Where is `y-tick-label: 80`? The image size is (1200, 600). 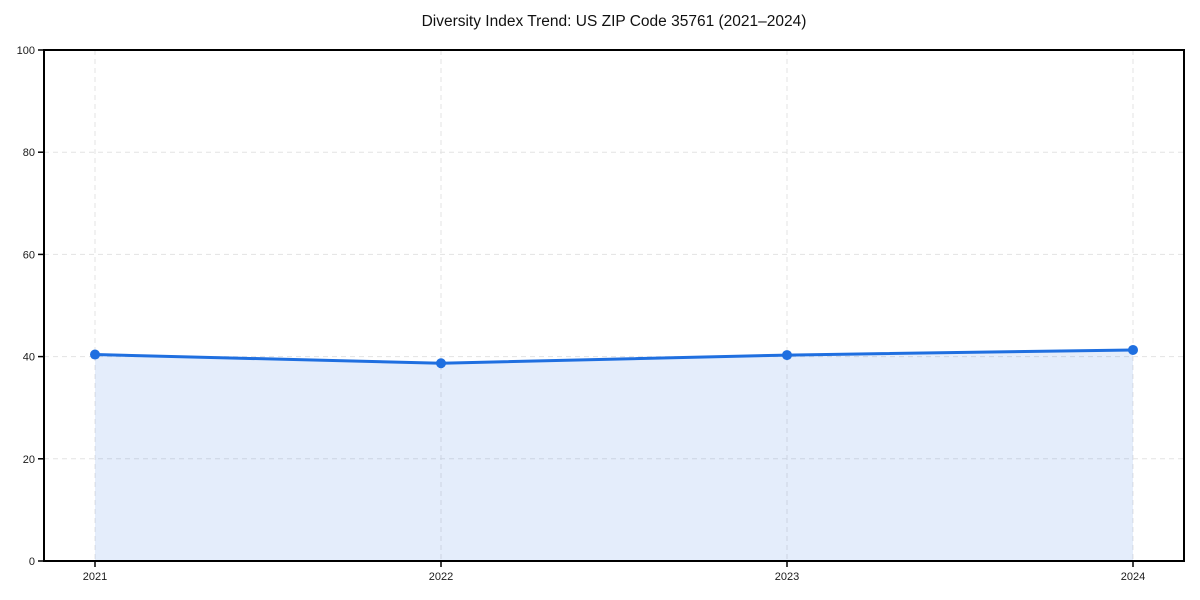 y-tick-label: 80 is located at coordinates (29, 153).